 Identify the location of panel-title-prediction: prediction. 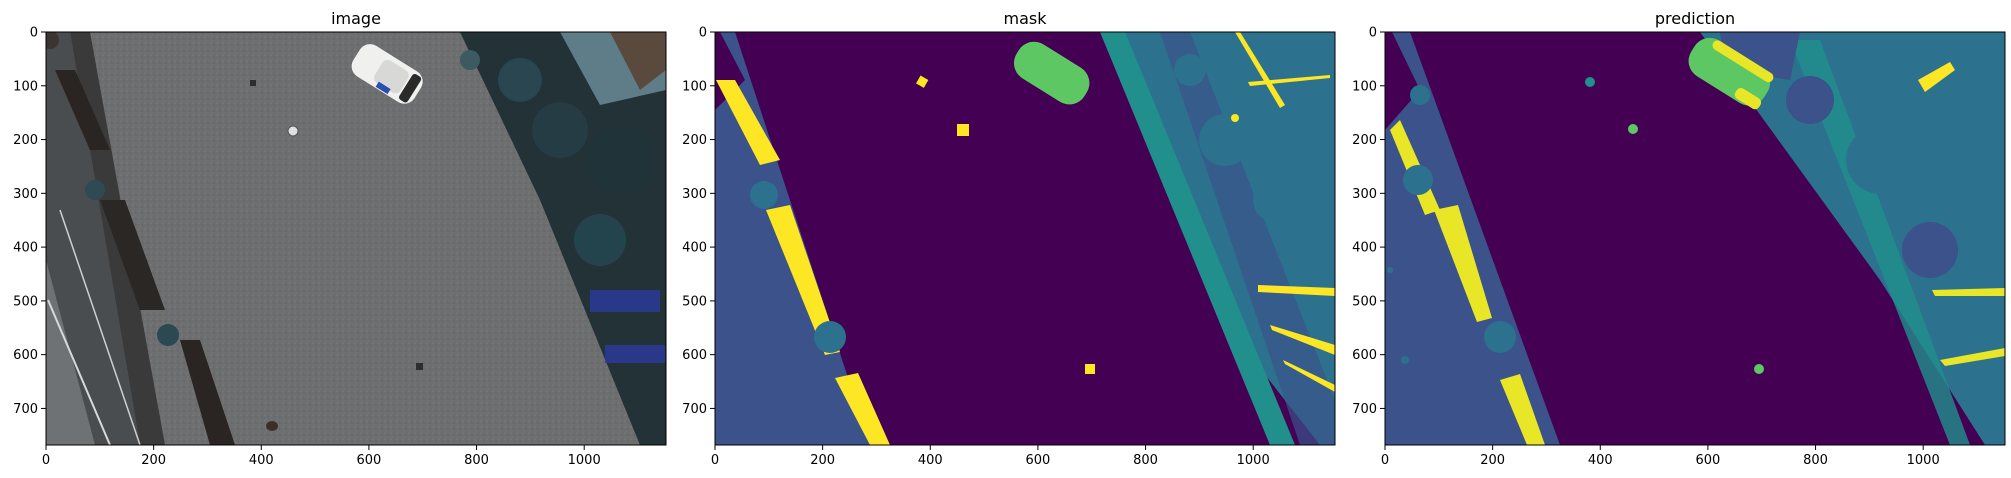
(1695, 18).